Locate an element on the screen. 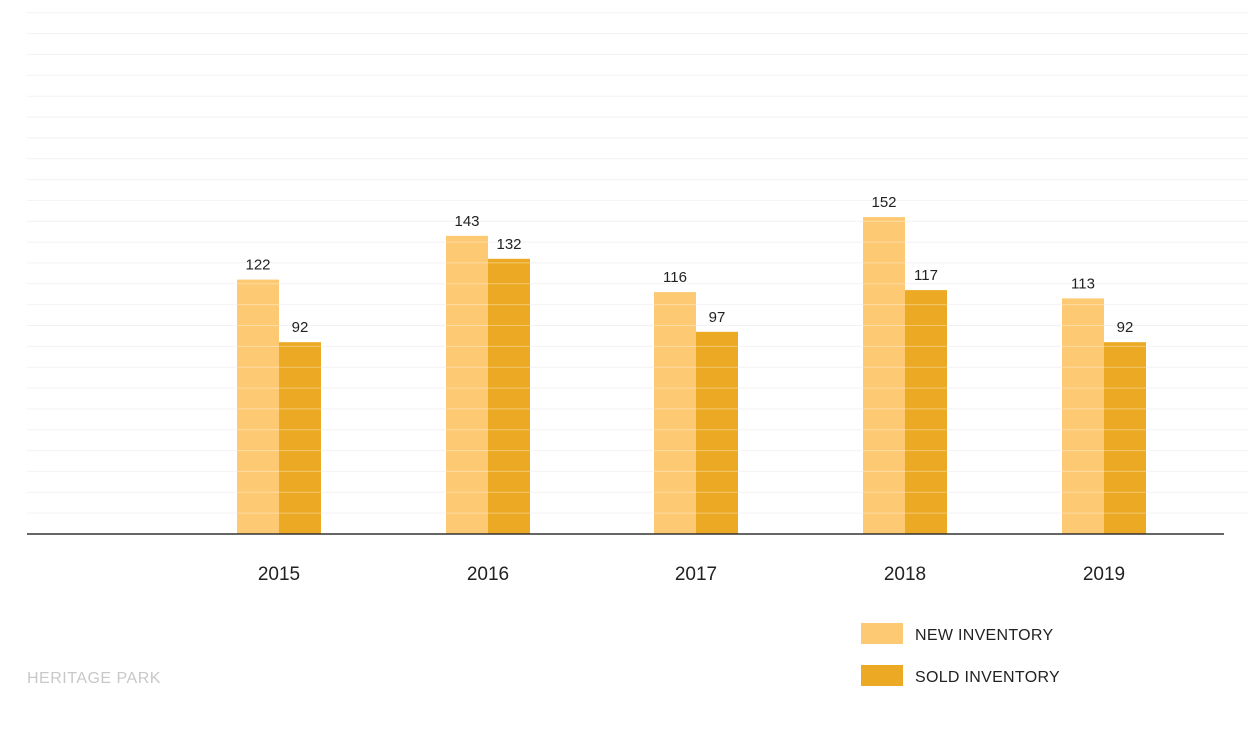  bar-sold-inventory-2017 is located at coordinates (717, 432).